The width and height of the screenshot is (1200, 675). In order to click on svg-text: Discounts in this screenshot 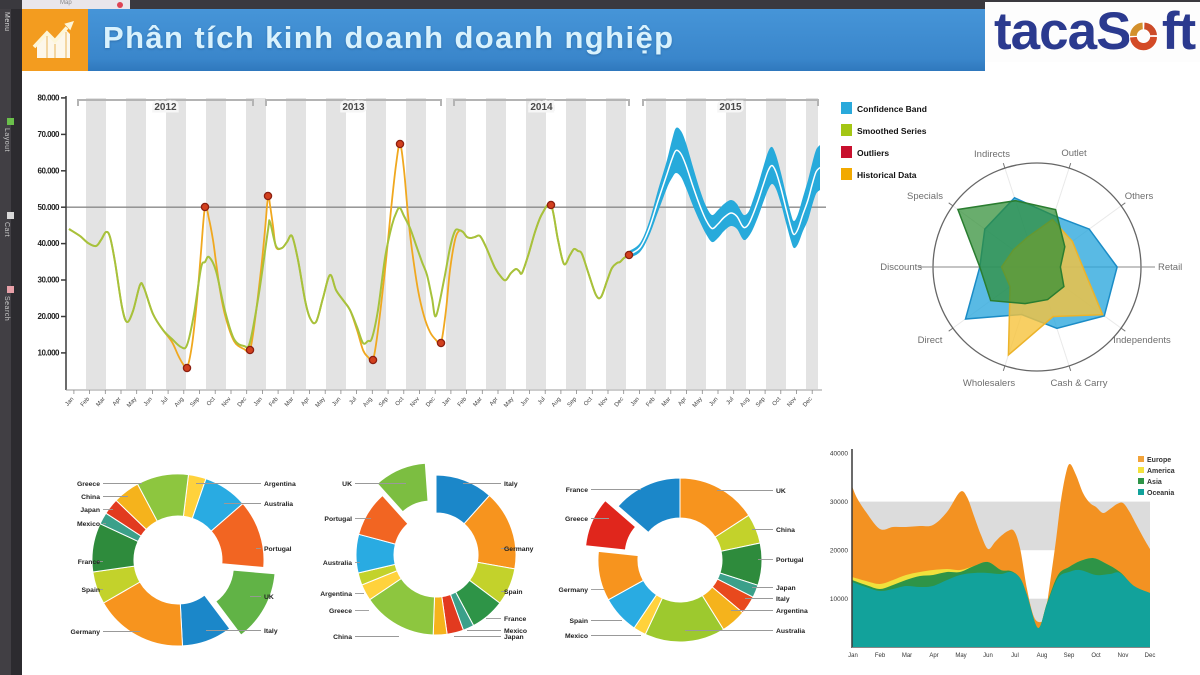, I will do `click(901, 267)`.